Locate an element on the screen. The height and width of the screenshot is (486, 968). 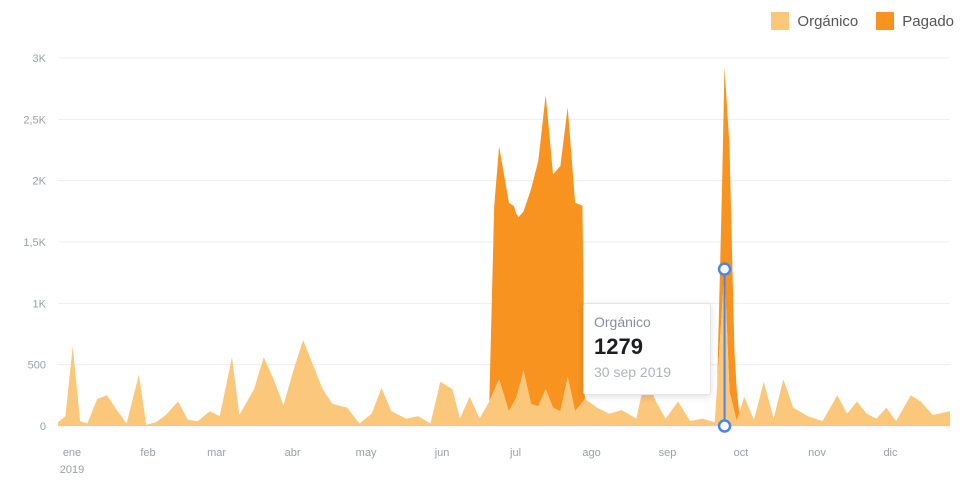
y-tick-label: 1,5K is located at coordinates (34, 243).